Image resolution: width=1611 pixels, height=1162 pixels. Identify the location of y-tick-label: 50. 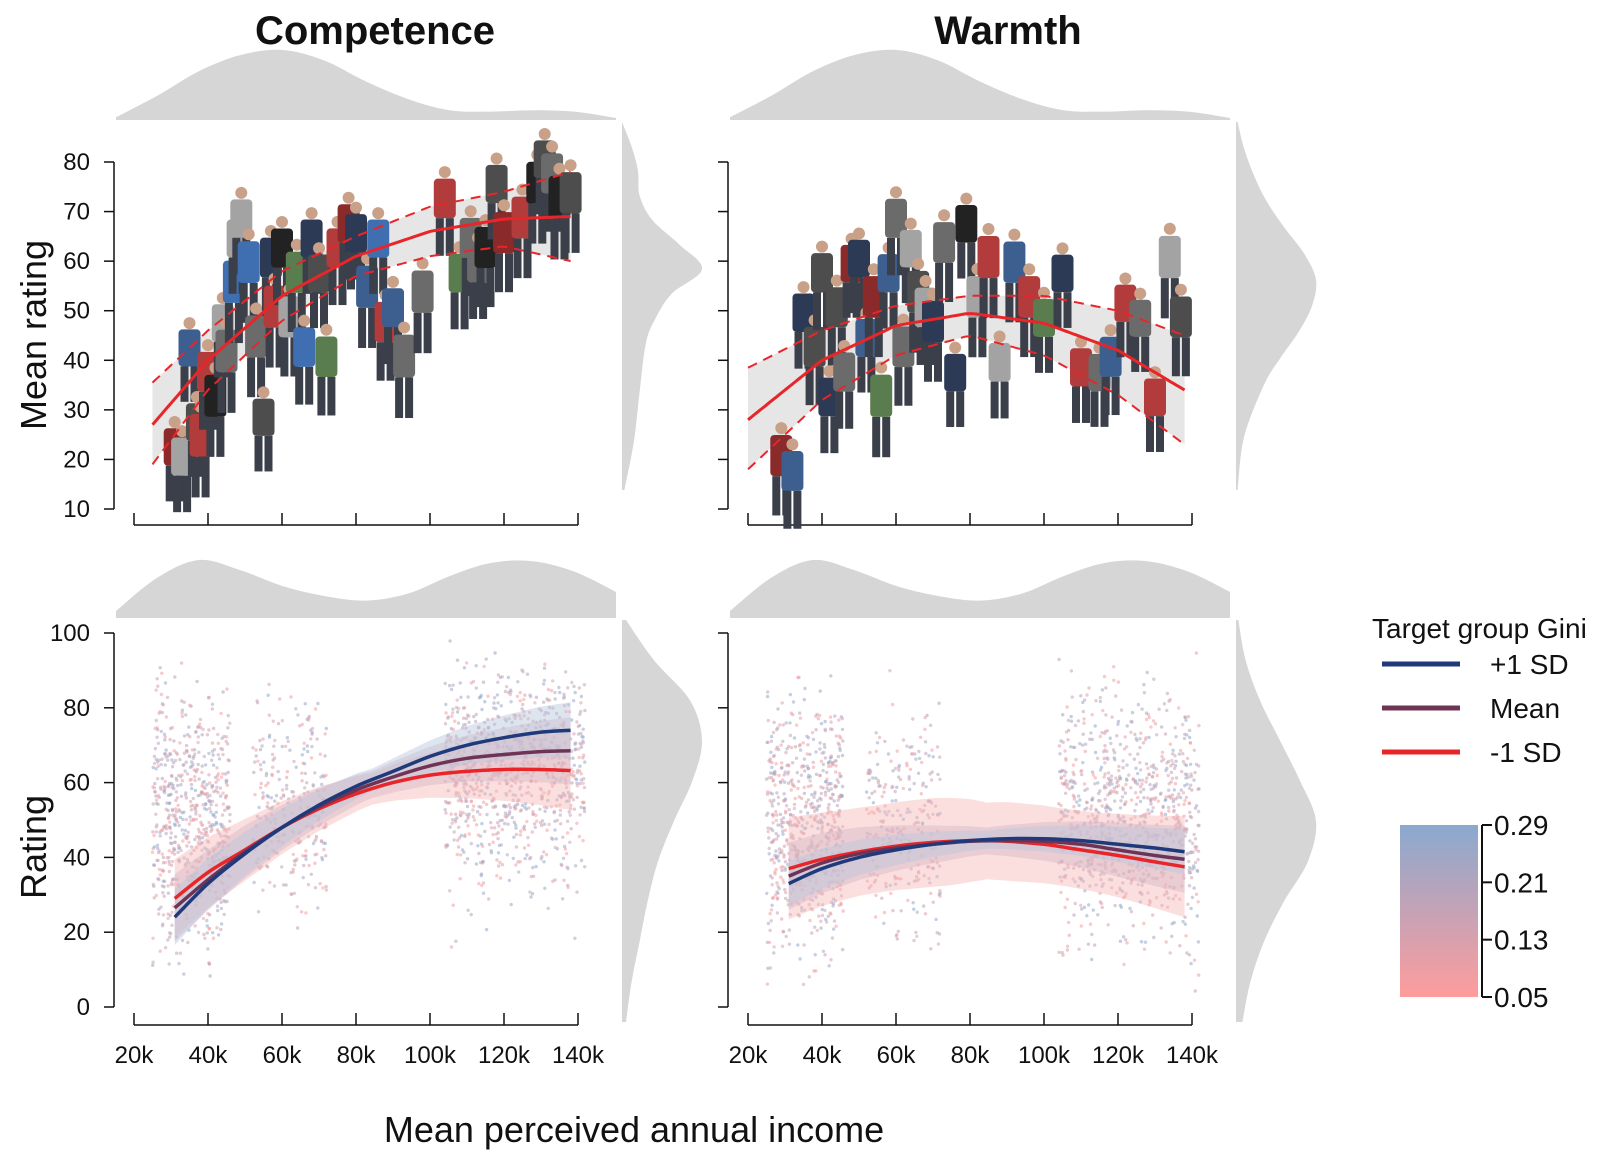
(76, 311).